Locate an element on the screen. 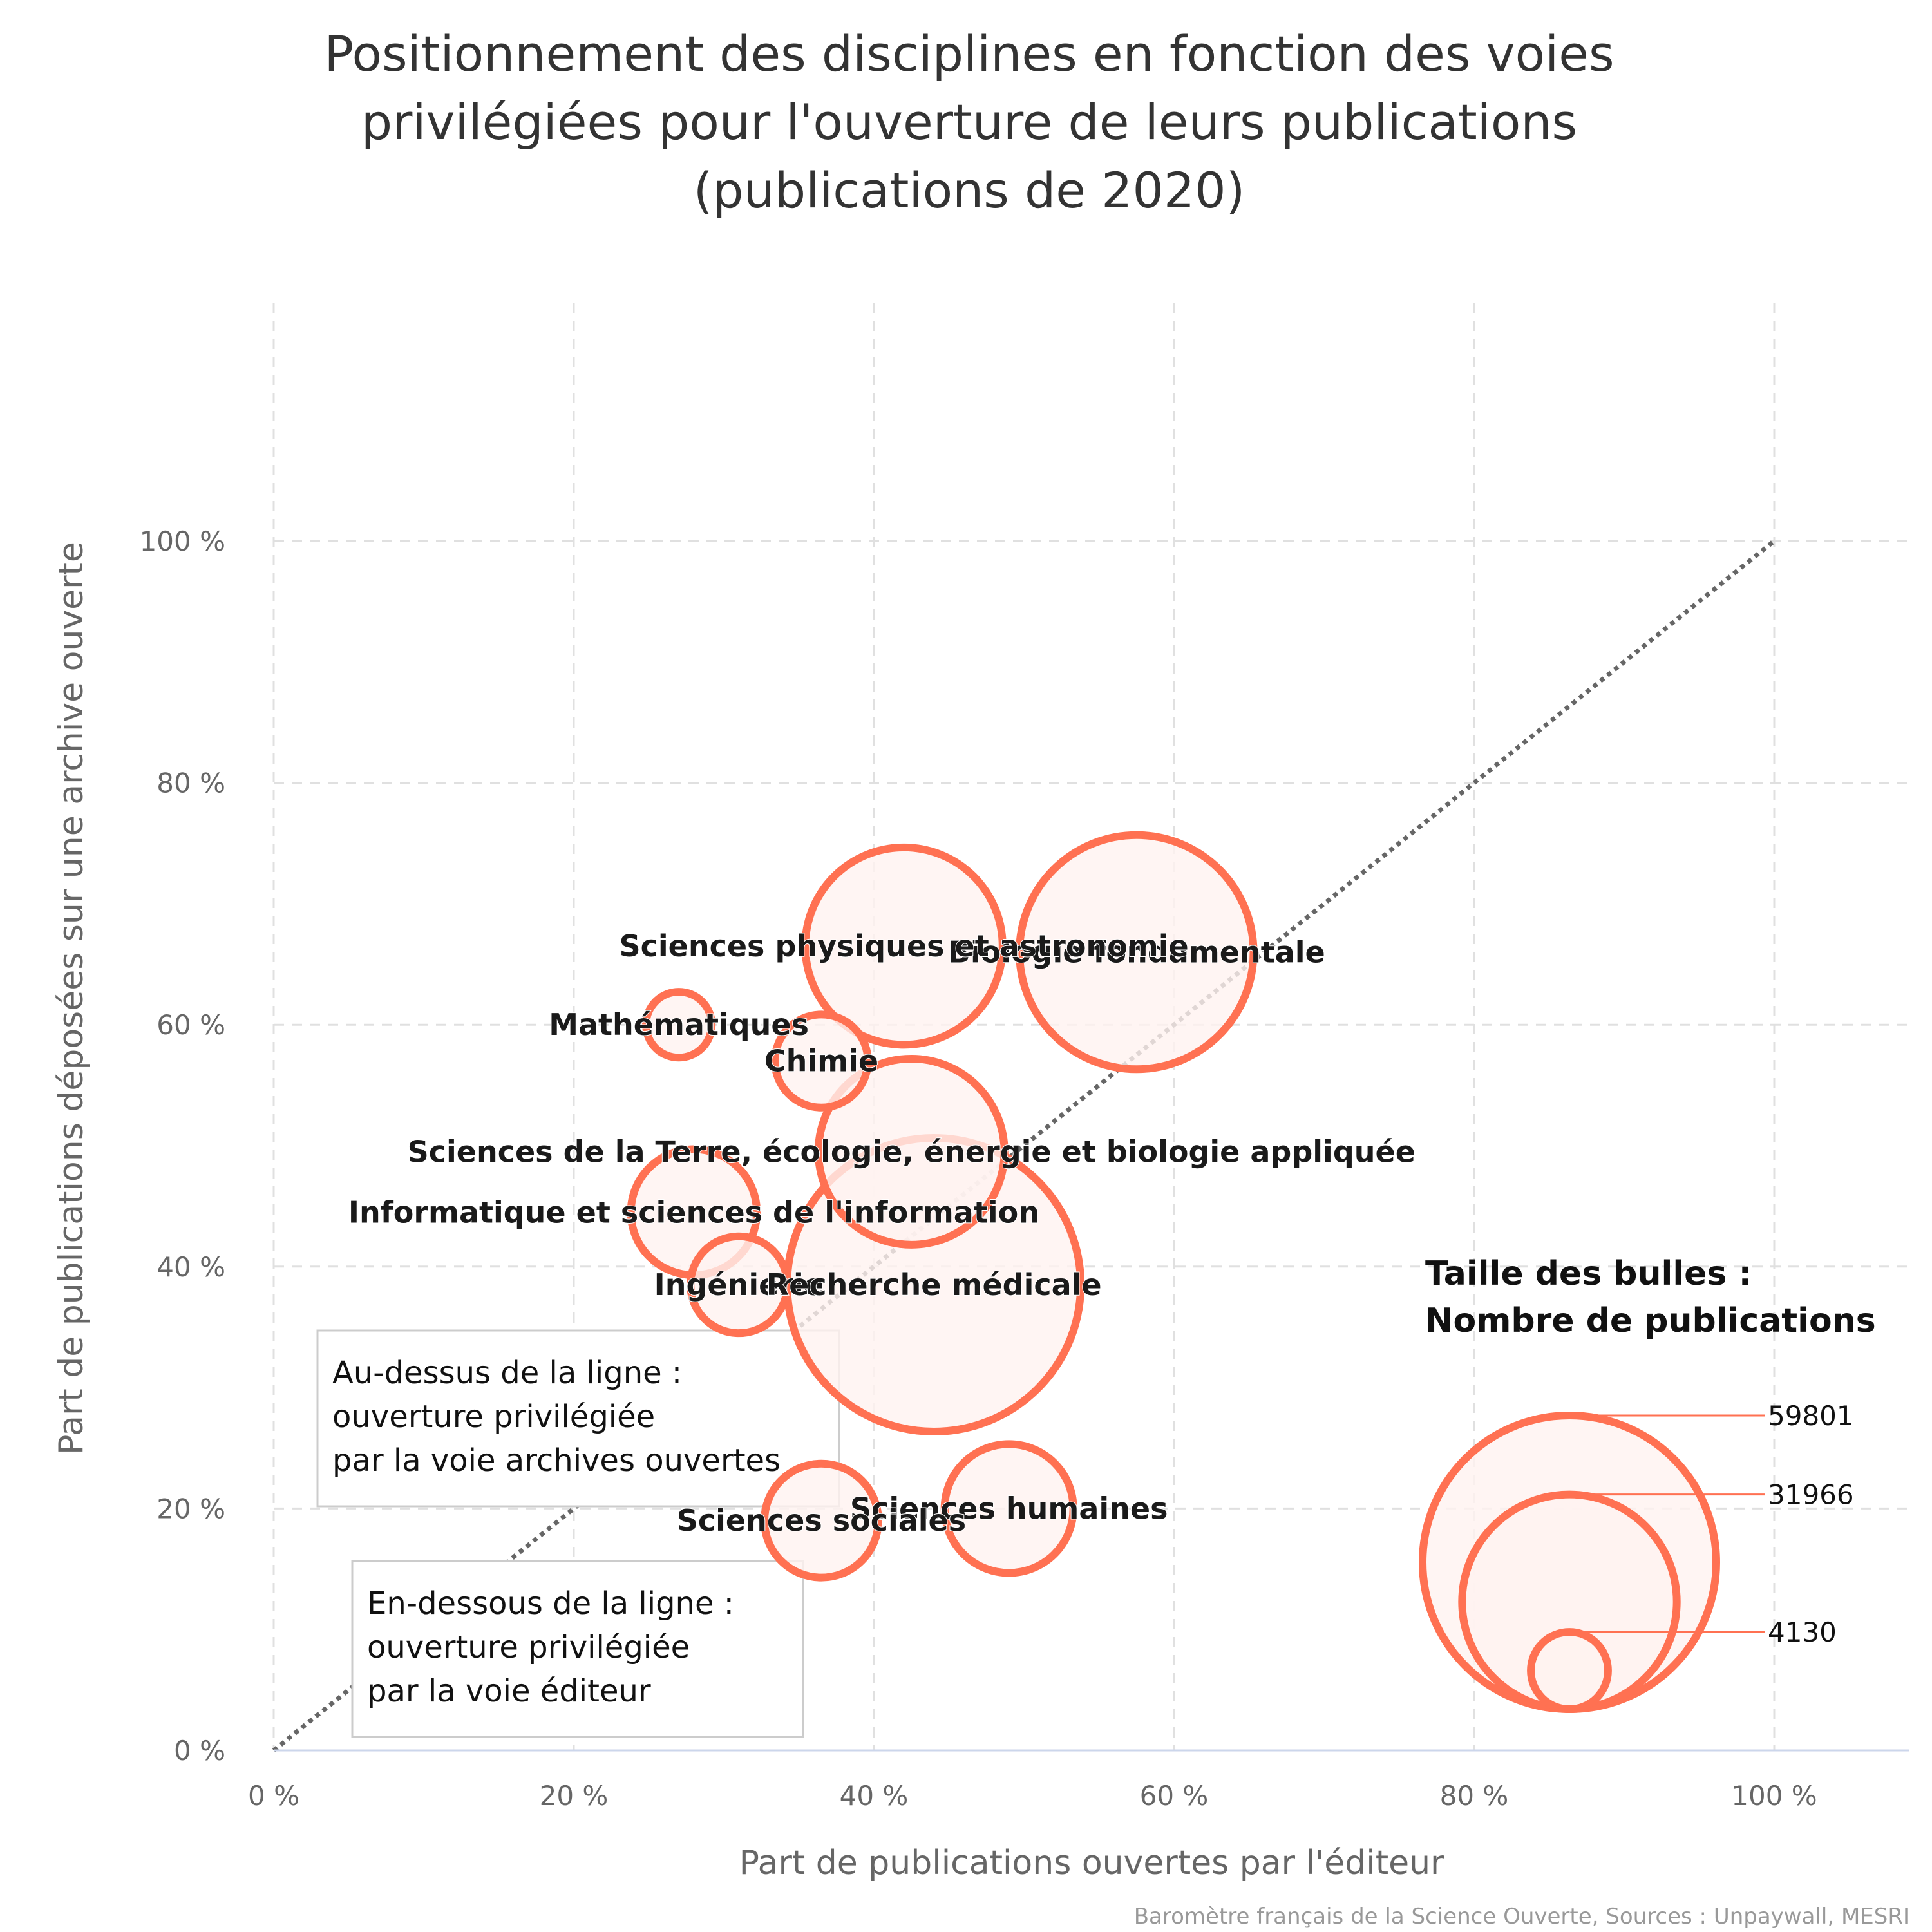 The height and width of the screenshot is (1932, 1932). bubble-label-mathematiques: Mathématiques is located at coordinates (679, 1025).